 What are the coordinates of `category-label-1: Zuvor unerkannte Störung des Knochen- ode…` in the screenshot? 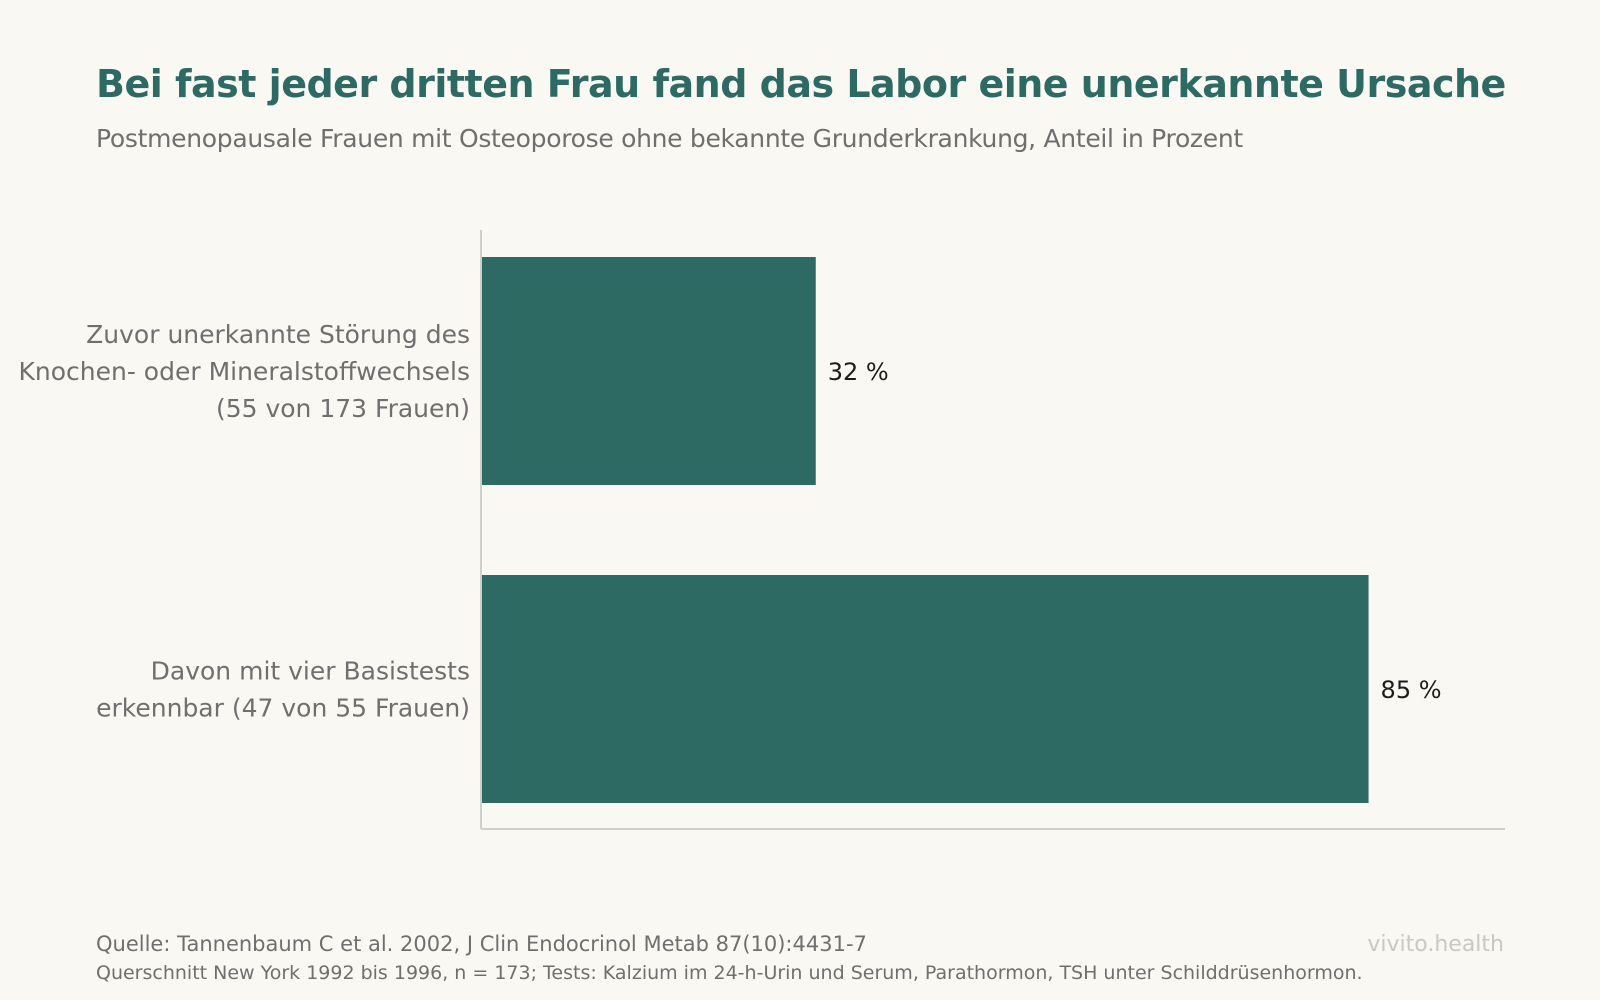 It's located at (244, 371).